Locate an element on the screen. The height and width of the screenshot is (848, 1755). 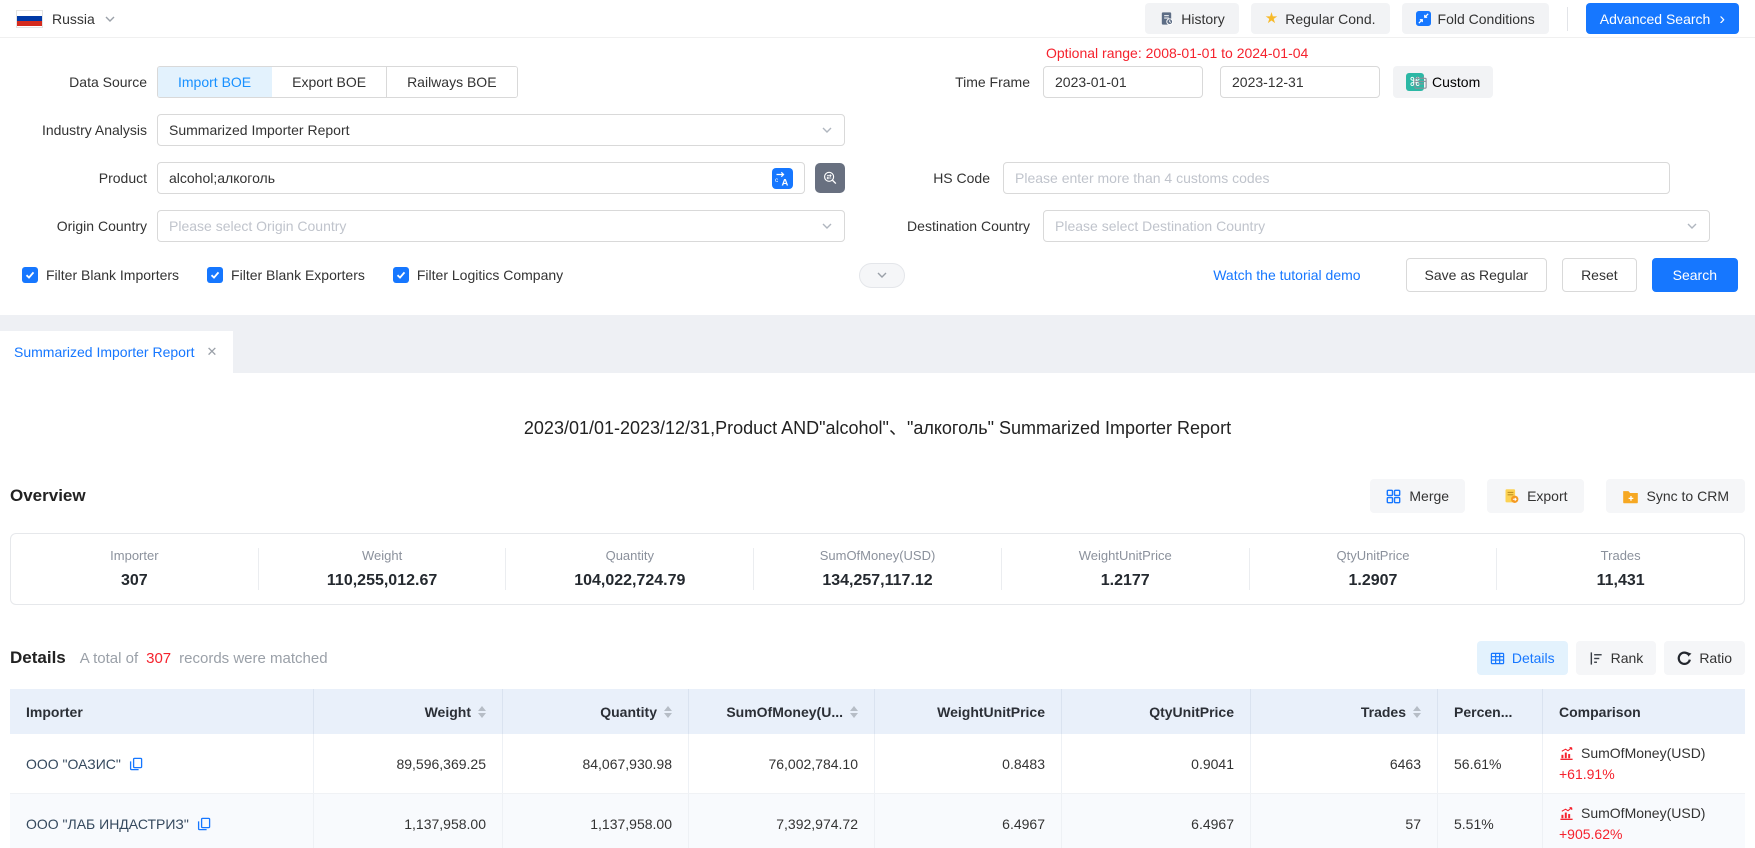
stat-label: QtyUnitPrice is located at coordinates (1373, 555).